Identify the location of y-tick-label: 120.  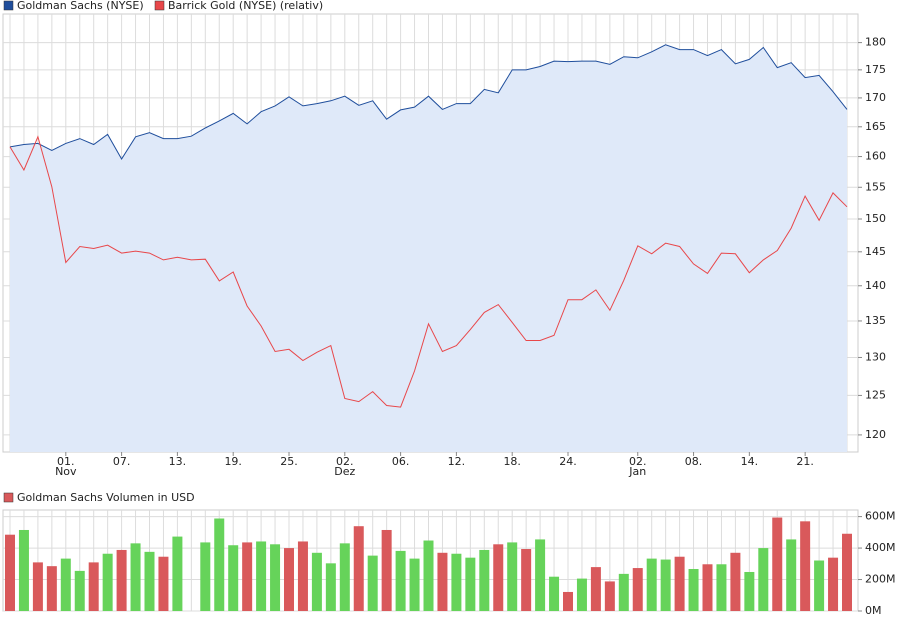
(875, 434).